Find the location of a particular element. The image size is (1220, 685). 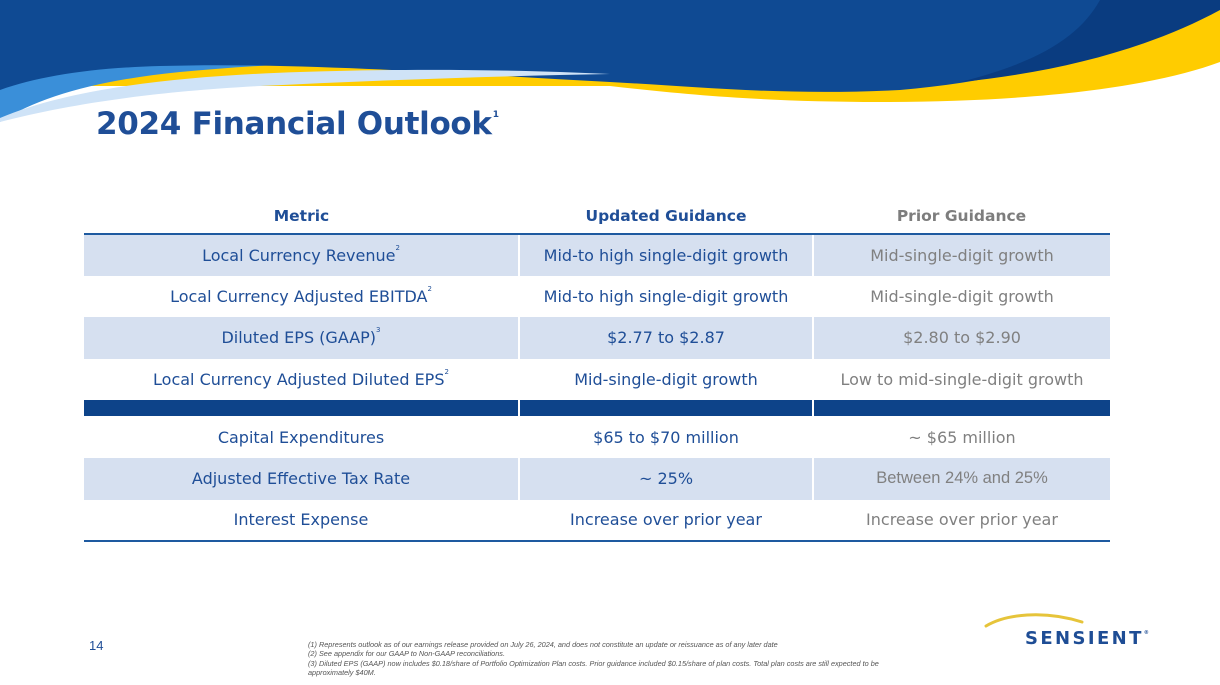

metric-cell: Local Currency Adjusted EBITDA2 is located at coordinates (302, 296).